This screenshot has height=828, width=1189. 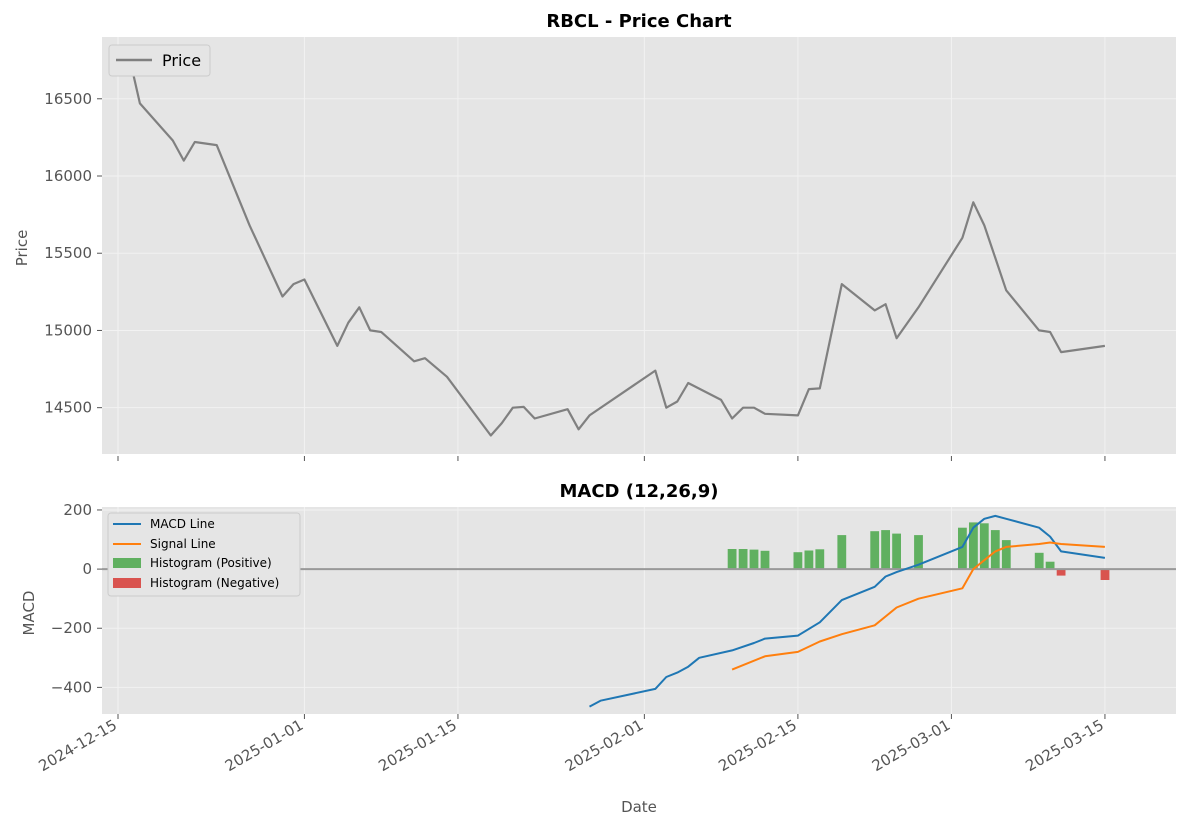 I want to click on price-chart-title: RBCL - Price Chart, so click(x=639, y=21).